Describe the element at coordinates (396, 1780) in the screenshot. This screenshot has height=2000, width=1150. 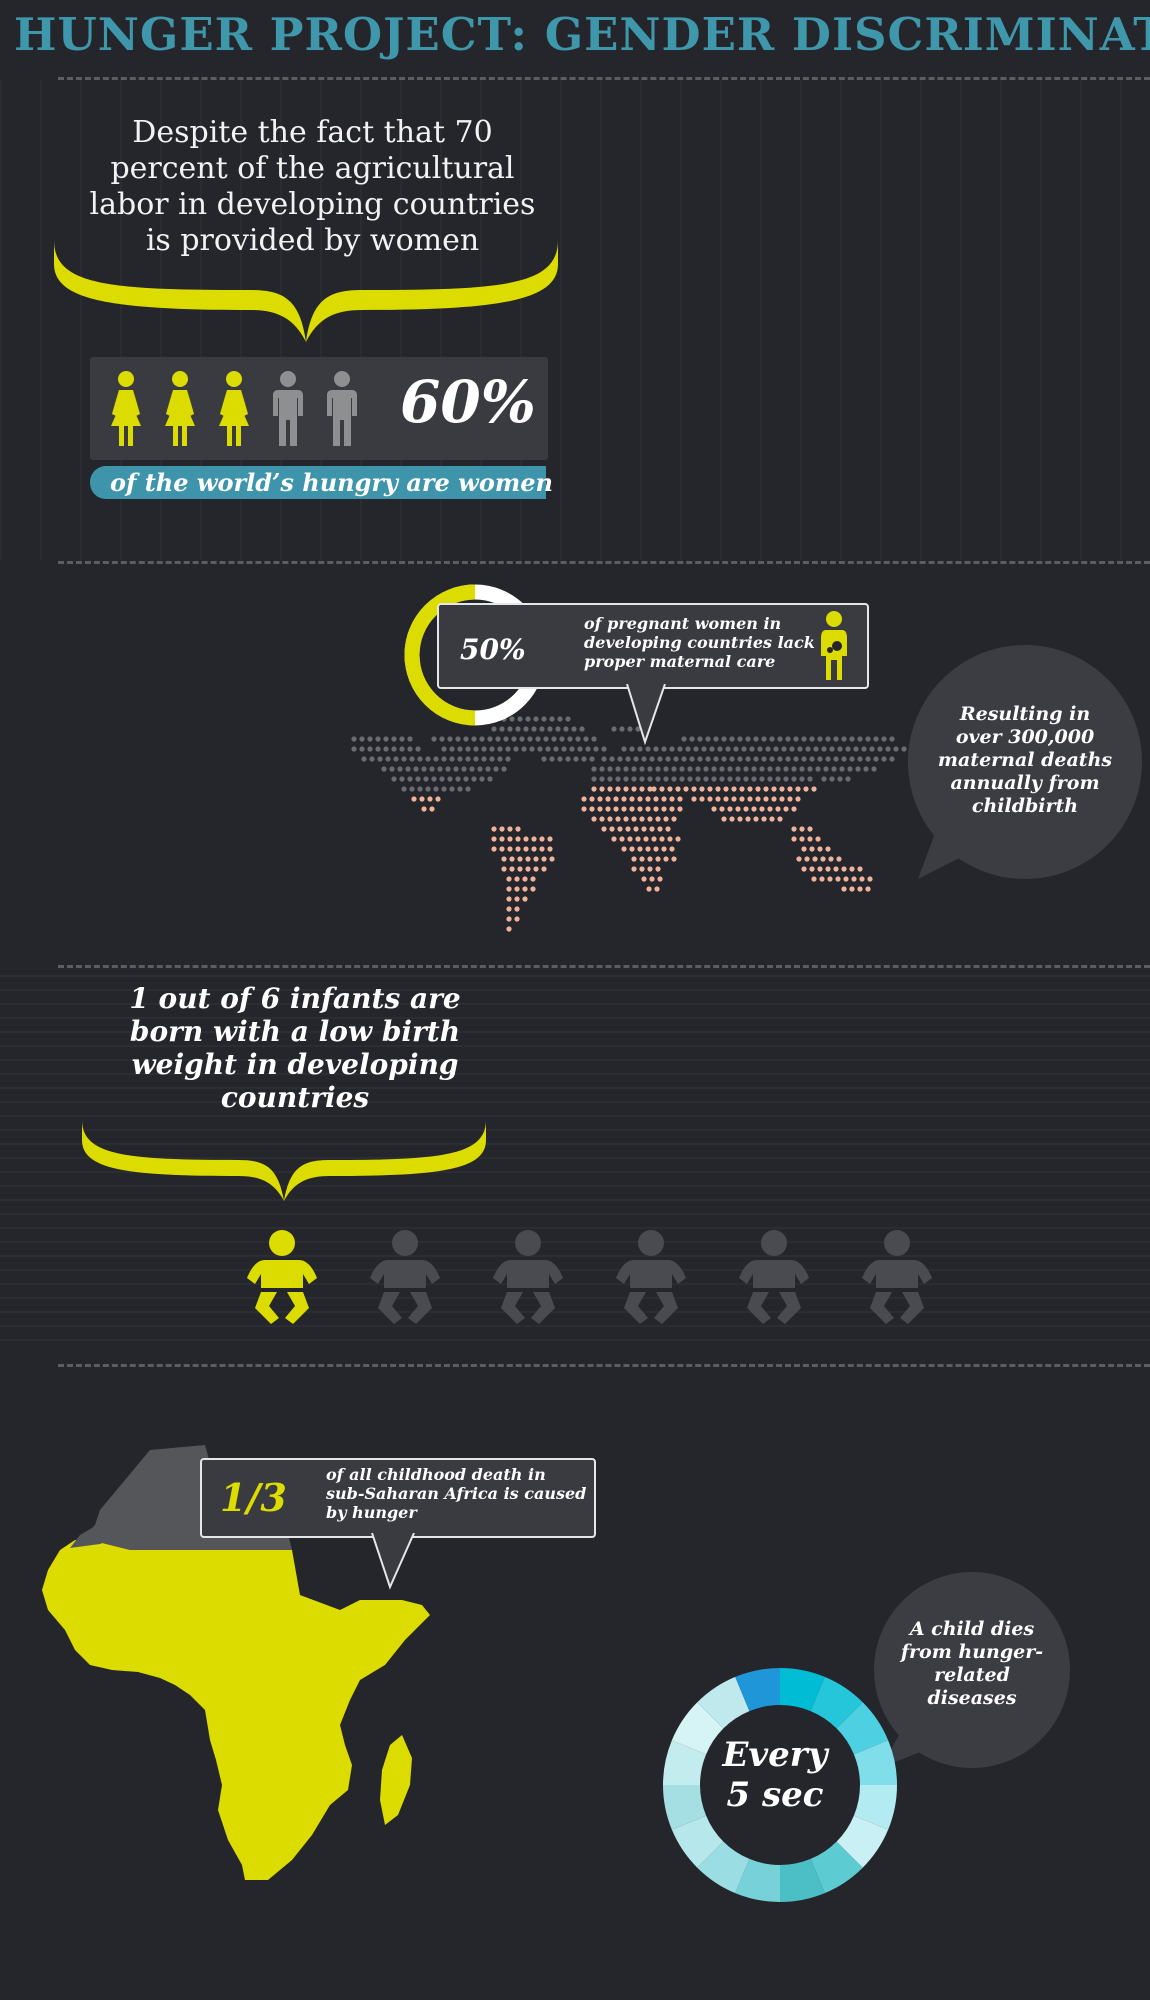
I see `madagascar-region` at that location.